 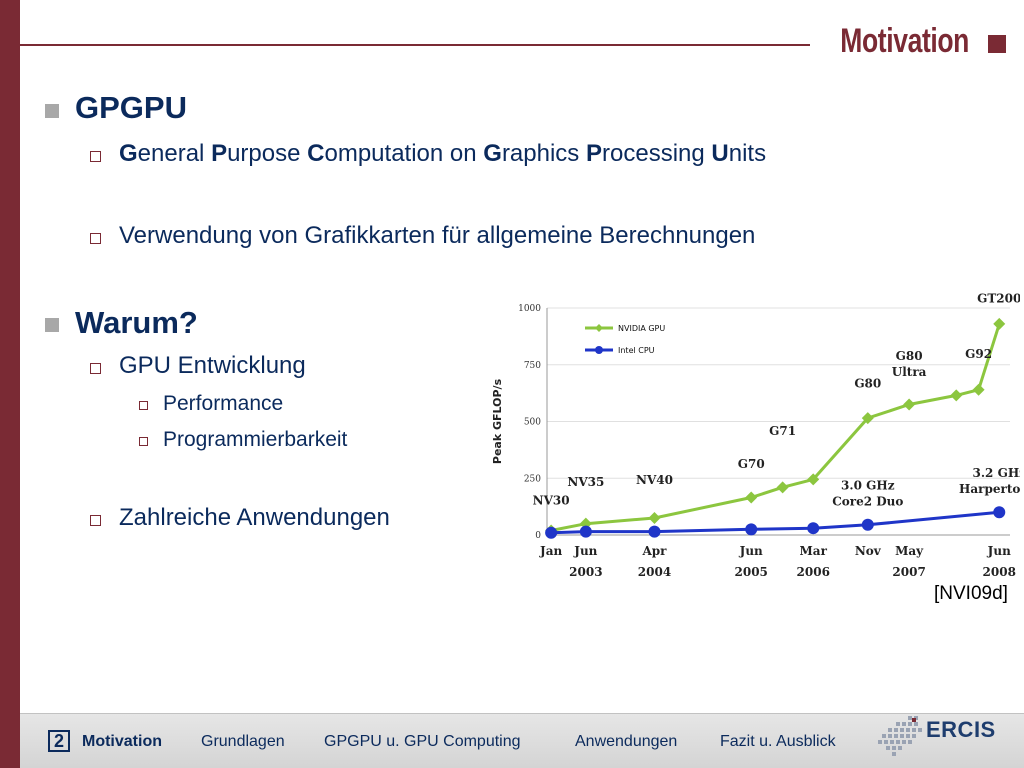 What do you see at coordinates (747, 153) in the screenshot?
I see `text-nits: nits` at bounding box center [747, 153].